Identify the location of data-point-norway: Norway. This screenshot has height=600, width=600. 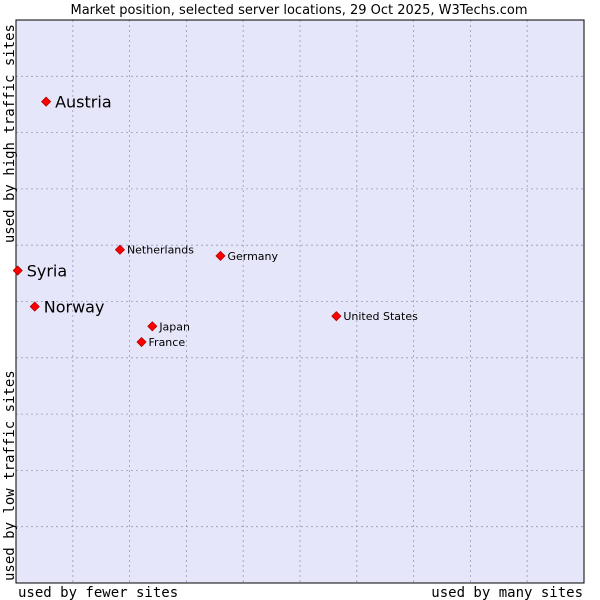
(67, 307).